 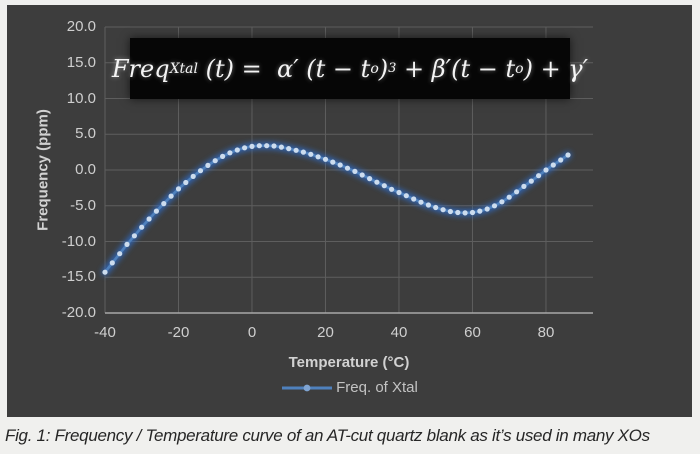 I want to click on y-axis-tick-label: -20.0, so click(x=78, y=312).